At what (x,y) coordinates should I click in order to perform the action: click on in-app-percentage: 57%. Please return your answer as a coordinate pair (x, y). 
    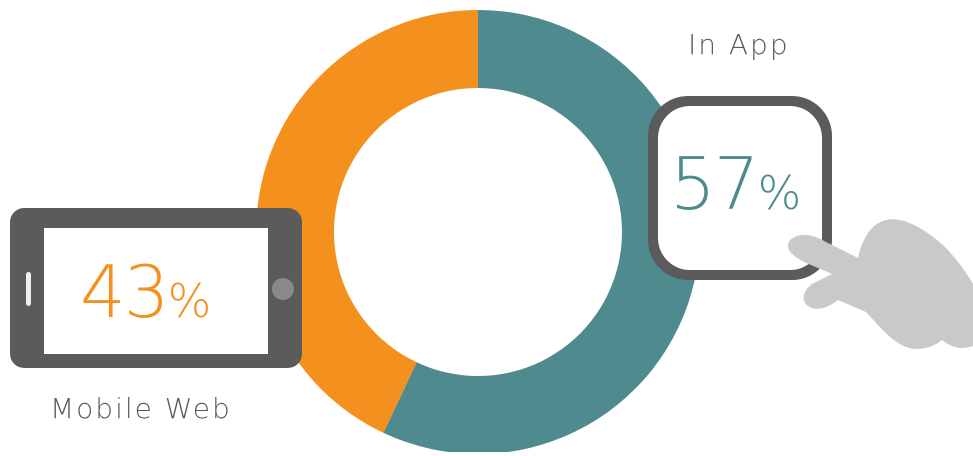
    Looking at the image, I should click on (735, 184).